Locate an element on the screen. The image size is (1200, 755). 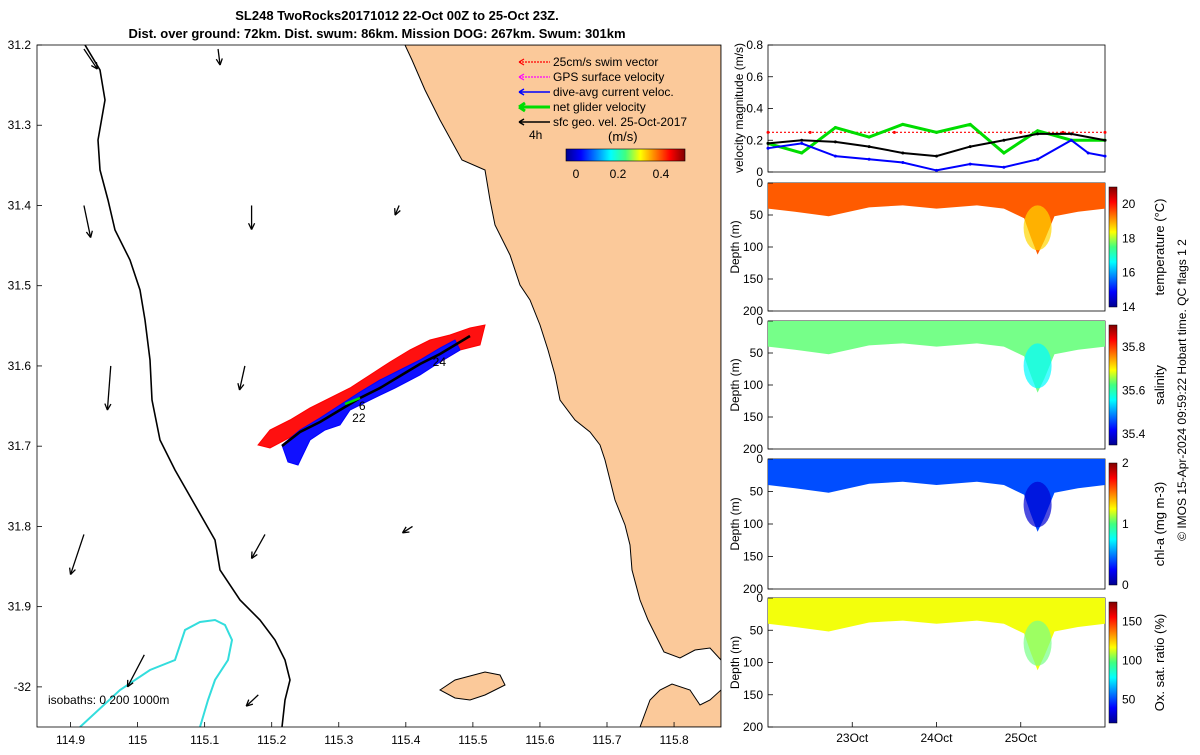
colorbar-label: Ox. sat. ratio (%) is located at coordinates (1159, 663).